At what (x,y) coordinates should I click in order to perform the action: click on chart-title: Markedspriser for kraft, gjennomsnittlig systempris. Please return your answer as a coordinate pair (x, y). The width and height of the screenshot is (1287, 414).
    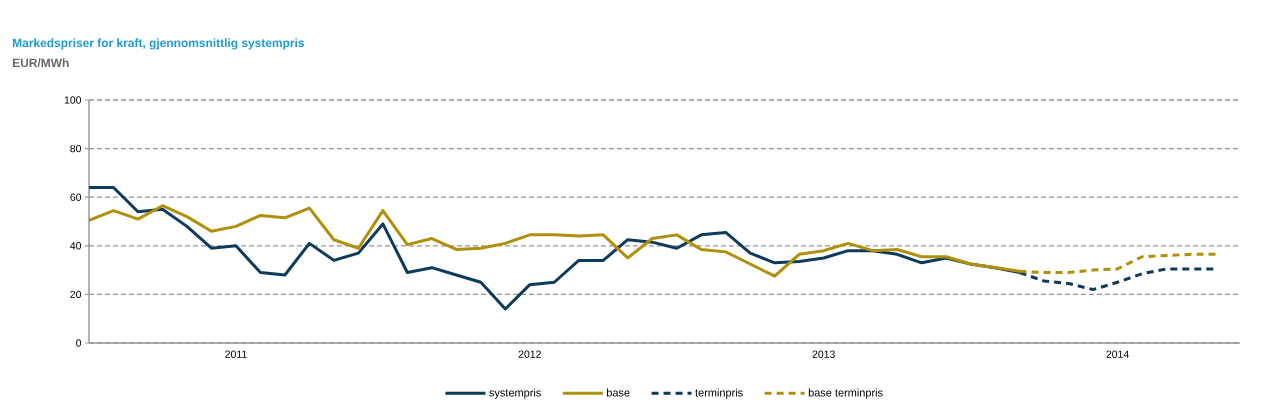
    Looking at the image, I should click on (159, 44).